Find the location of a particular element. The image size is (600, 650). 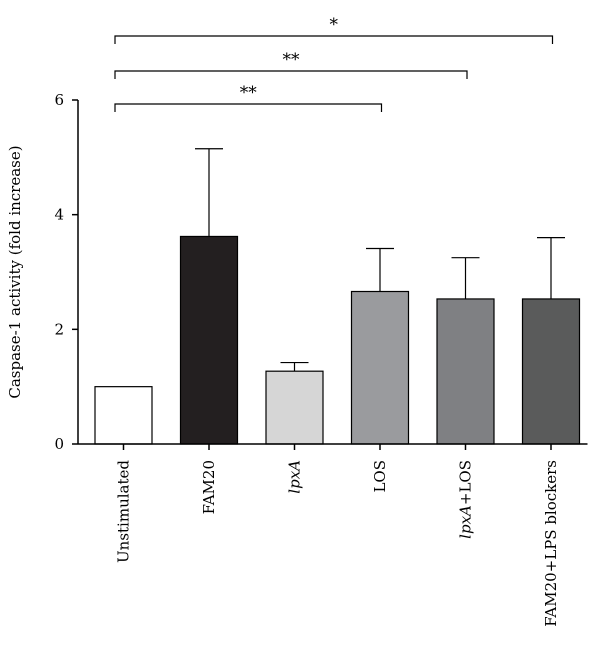

significance-brackets: ***** is located at coordinates (334, 63).